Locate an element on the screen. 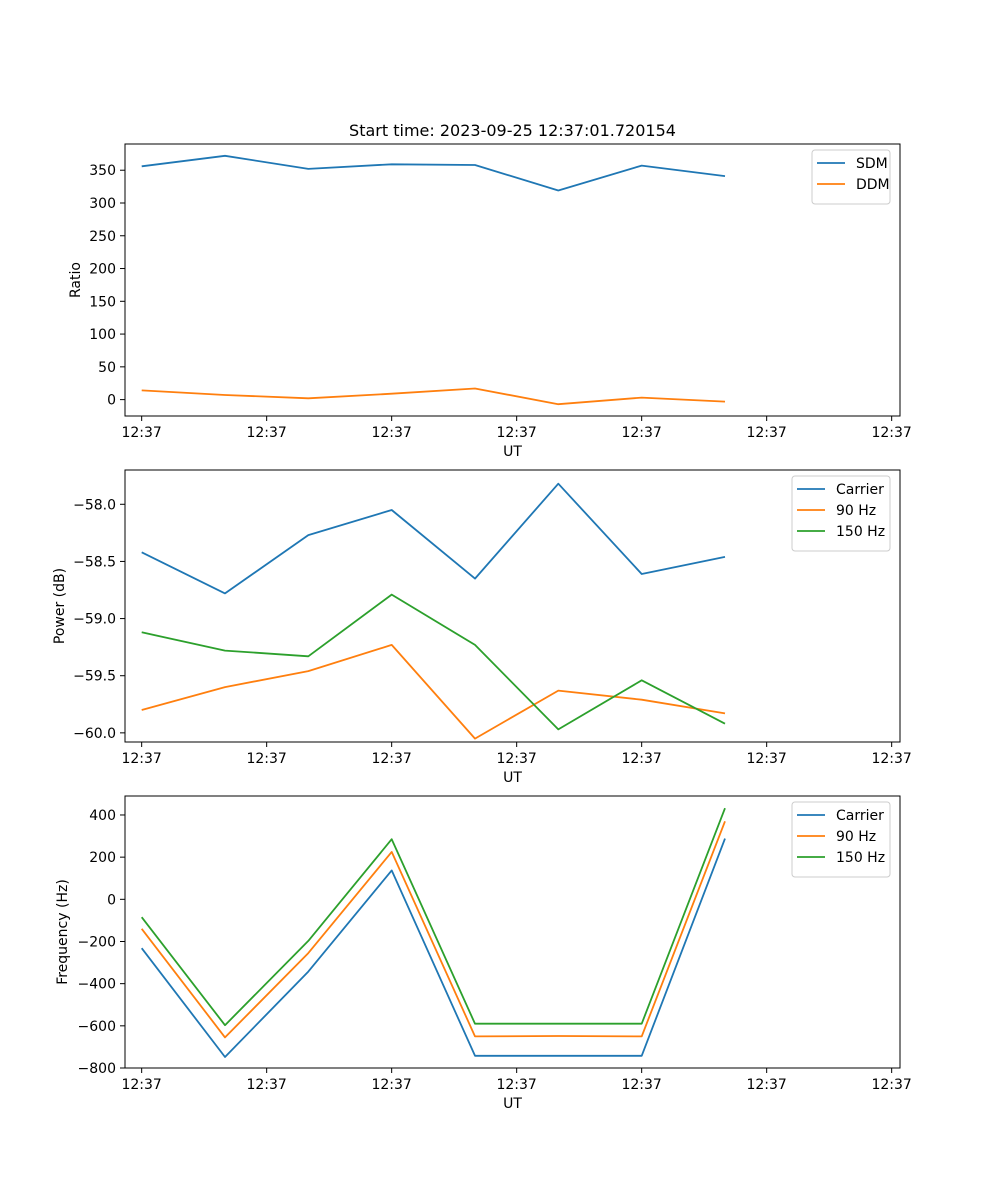 The width and height of the screenshot is (1000, 1200). power-legend-box is located at coordinates (841, 513).